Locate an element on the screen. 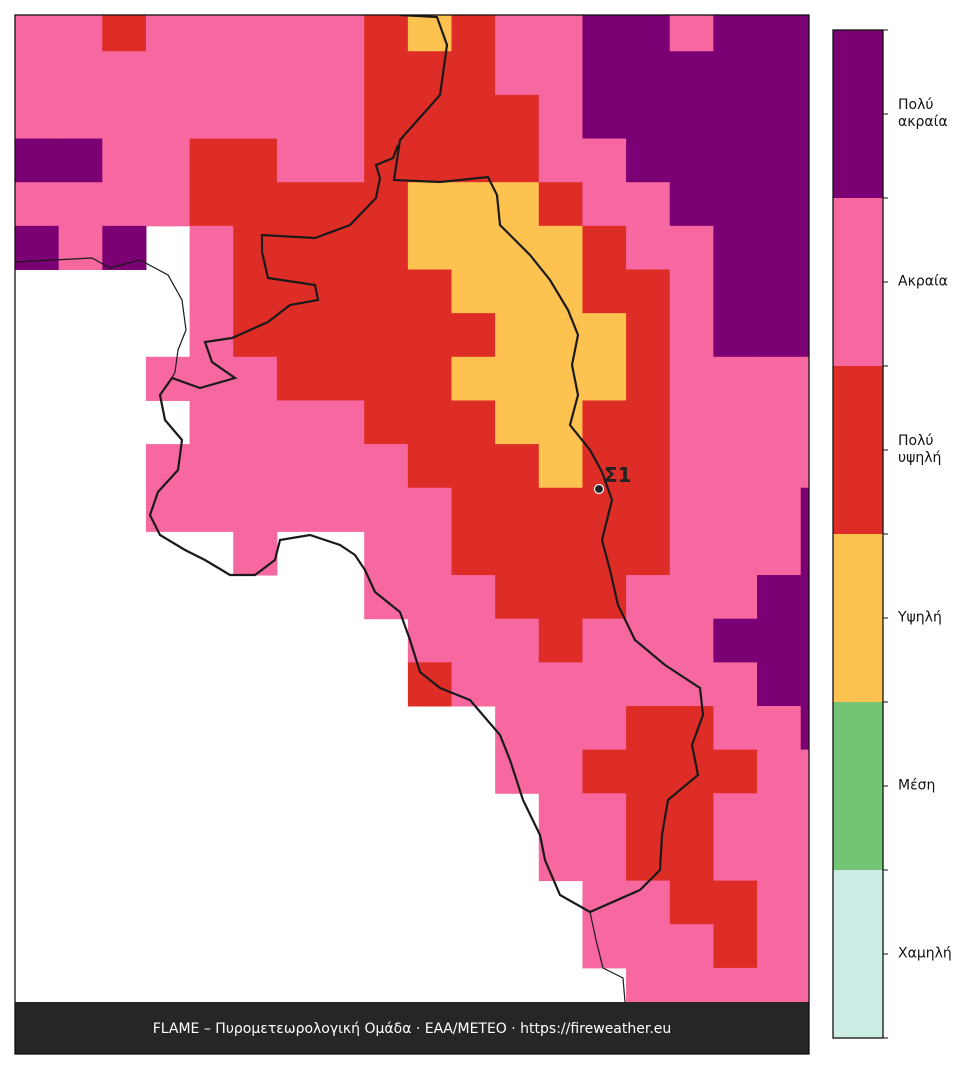  colorbar-label: Πολύ υψηλή is located at coordinates (920, 449).